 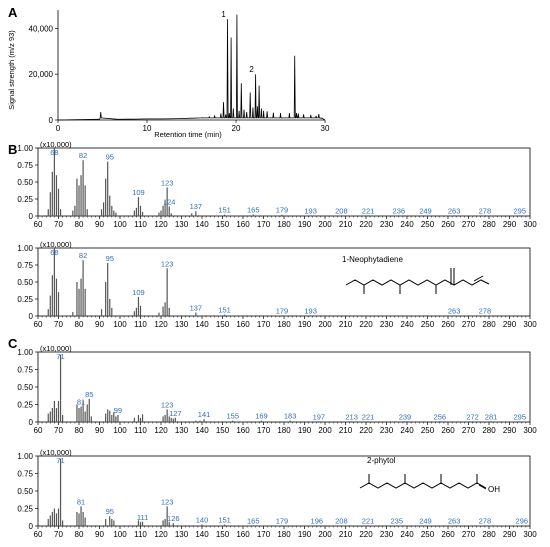 I want to click on chrom-y-tick-label: 40,000, so click(x=41, y=28).